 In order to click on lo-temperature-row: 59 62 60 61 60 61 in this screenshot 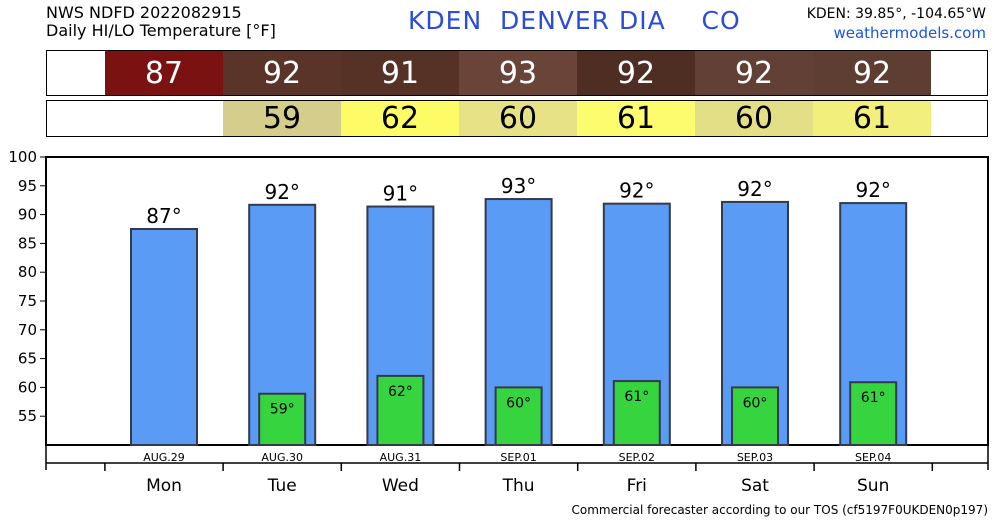, I will do `click(517, 118)`.